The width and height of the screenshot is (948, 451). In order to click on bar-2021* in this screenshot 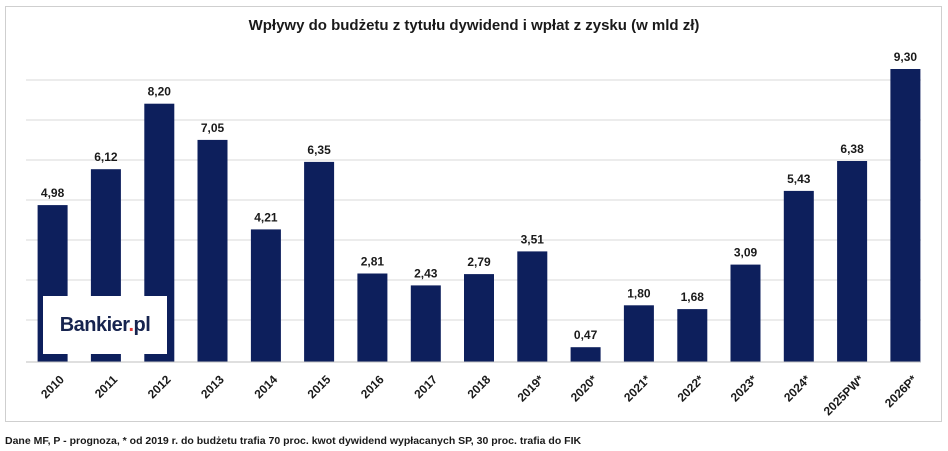, I will do `click(638, 333)`.